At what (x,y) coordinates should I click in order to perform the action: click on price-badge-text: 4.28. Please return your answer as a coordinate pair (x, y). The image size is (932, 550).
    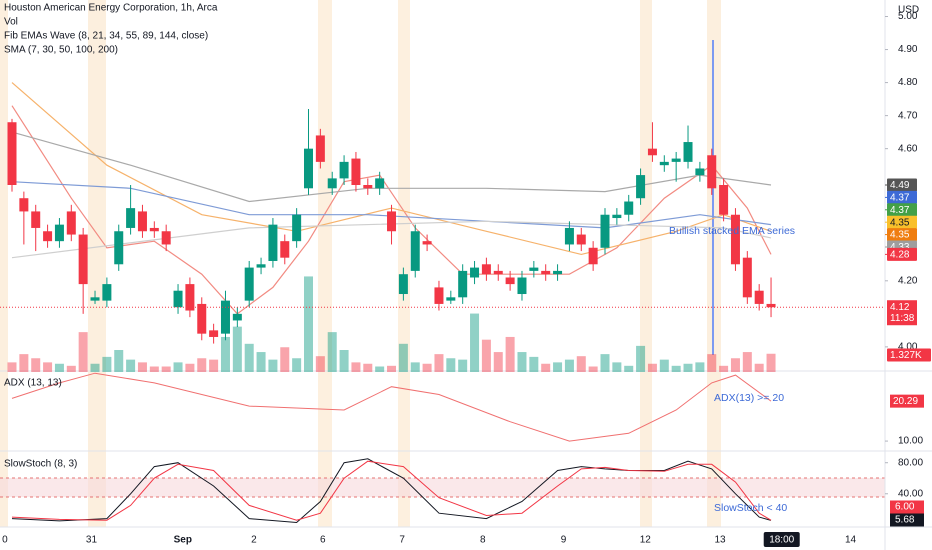
    Looking at the image, I should click on (900, 255).